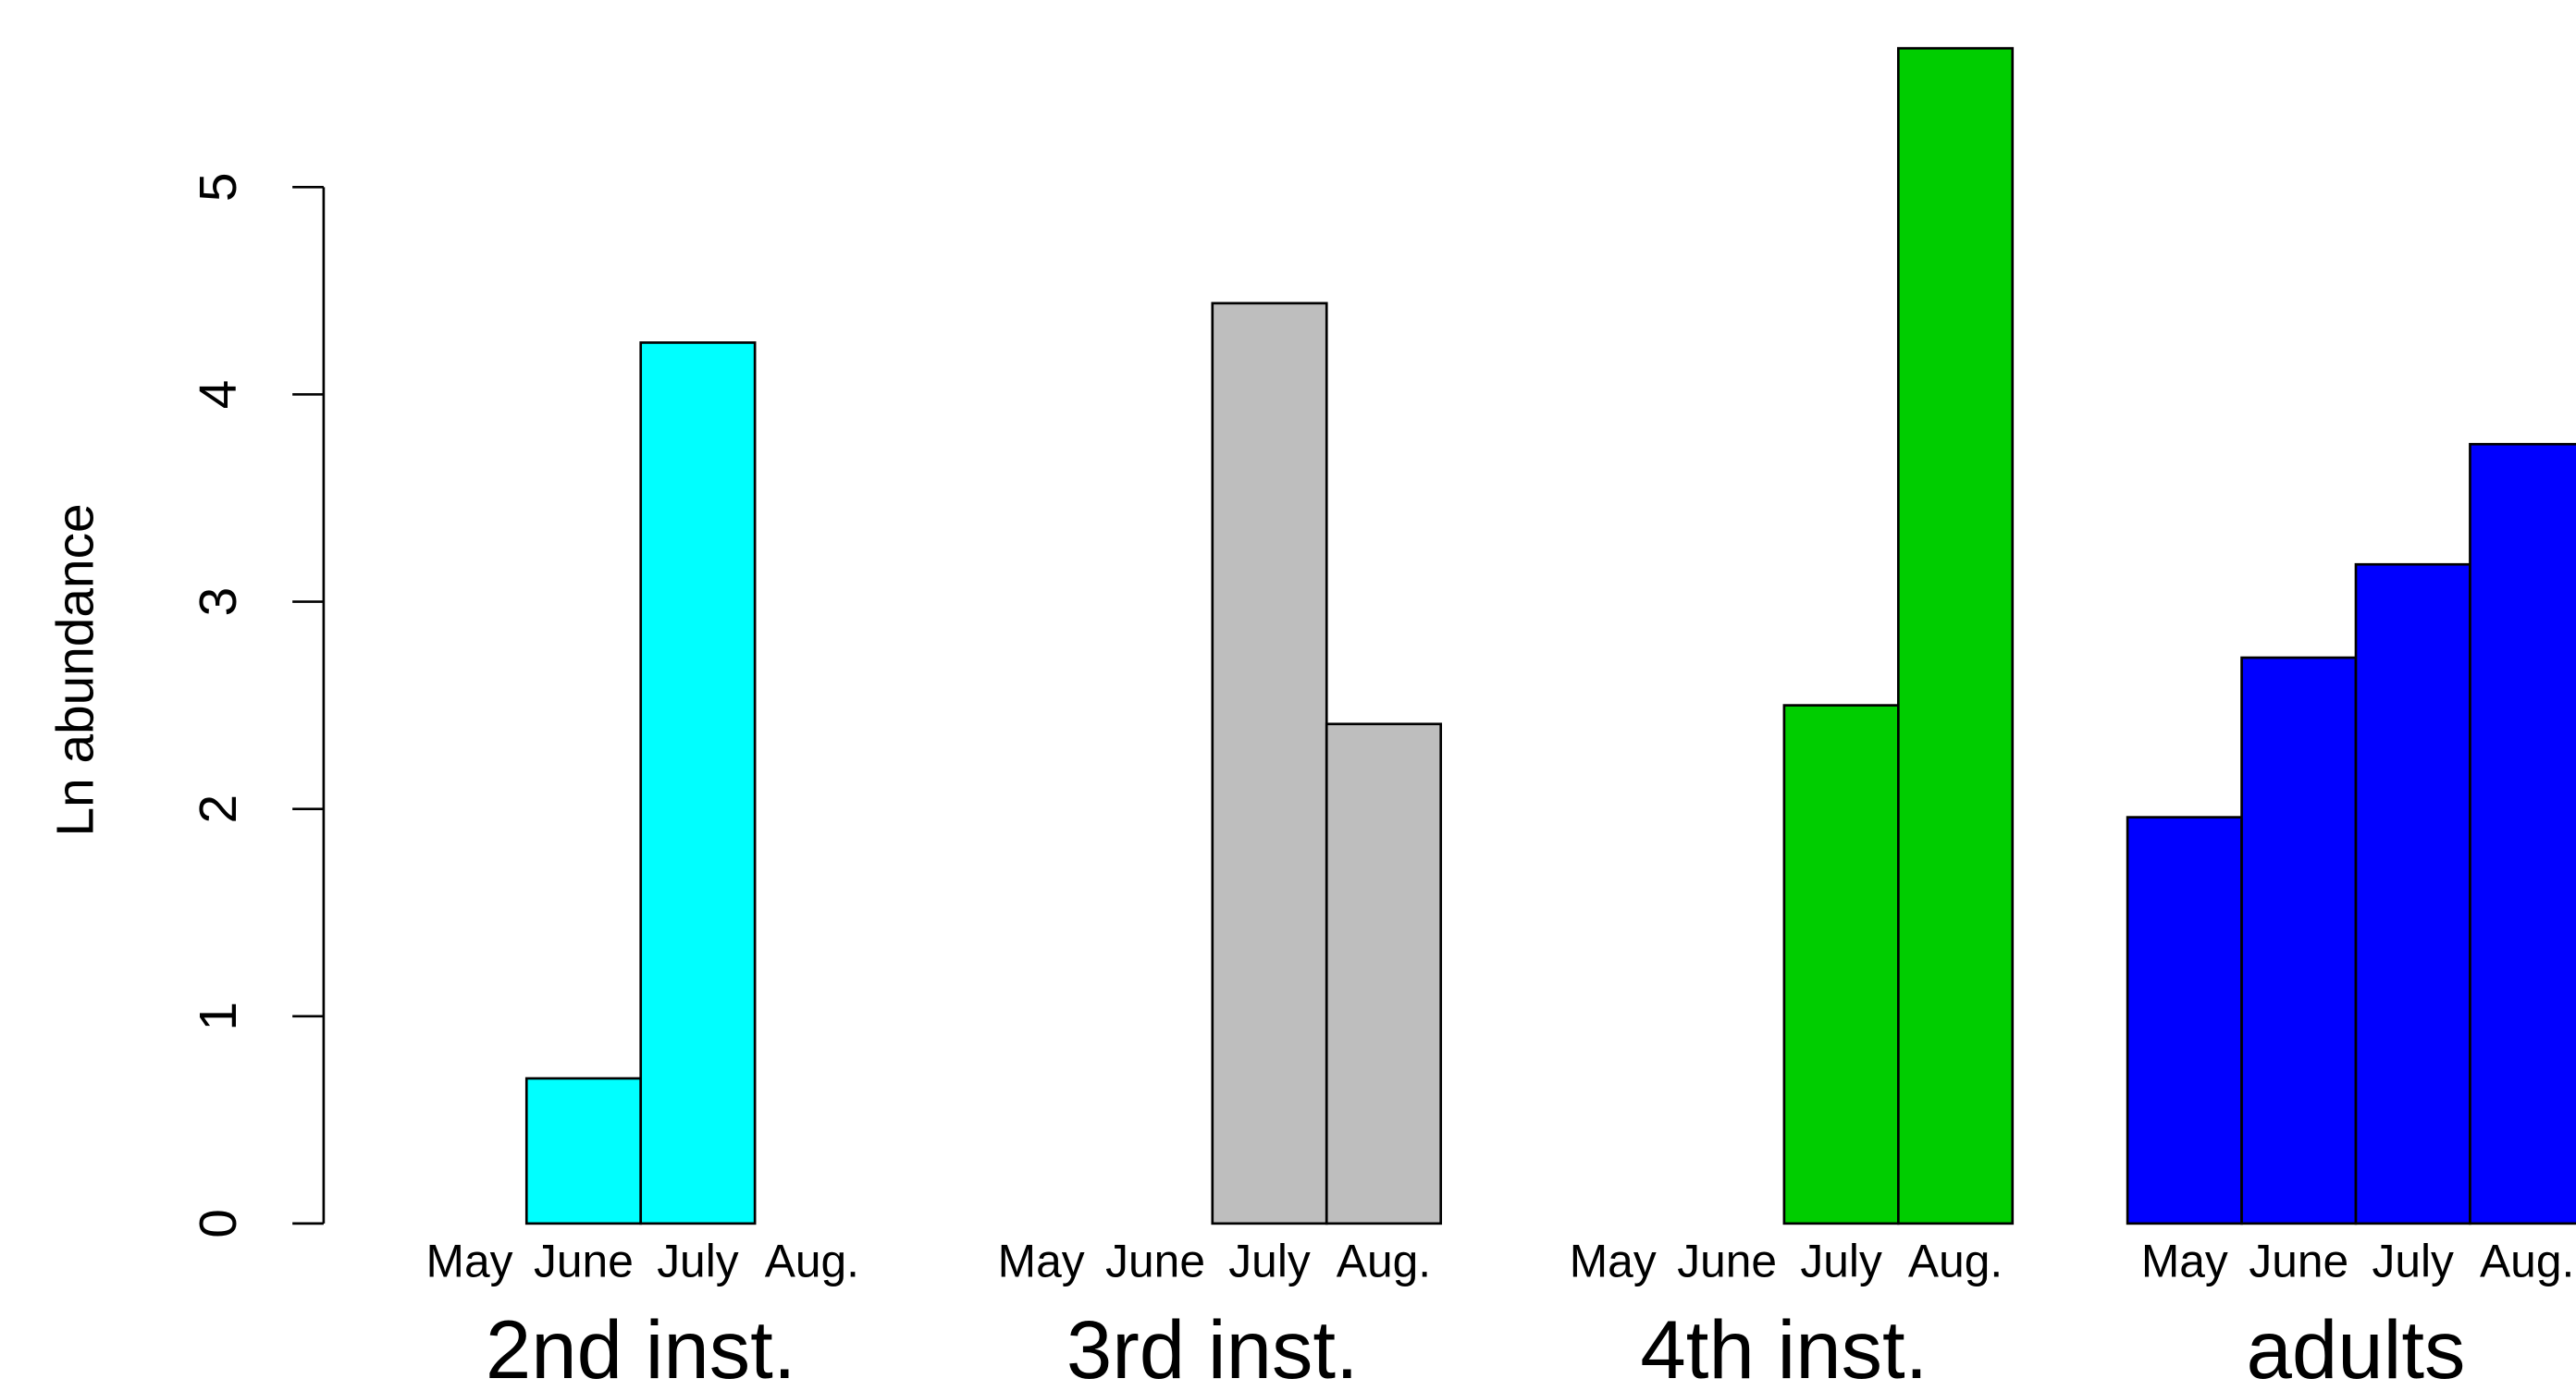 Image resolution: width=2576 pixels, height=1391 pixels. What do you see at coordinates (219, 188) in the screenshot?
I see `y-tick-label: 5` at bounding box center [219, 188].